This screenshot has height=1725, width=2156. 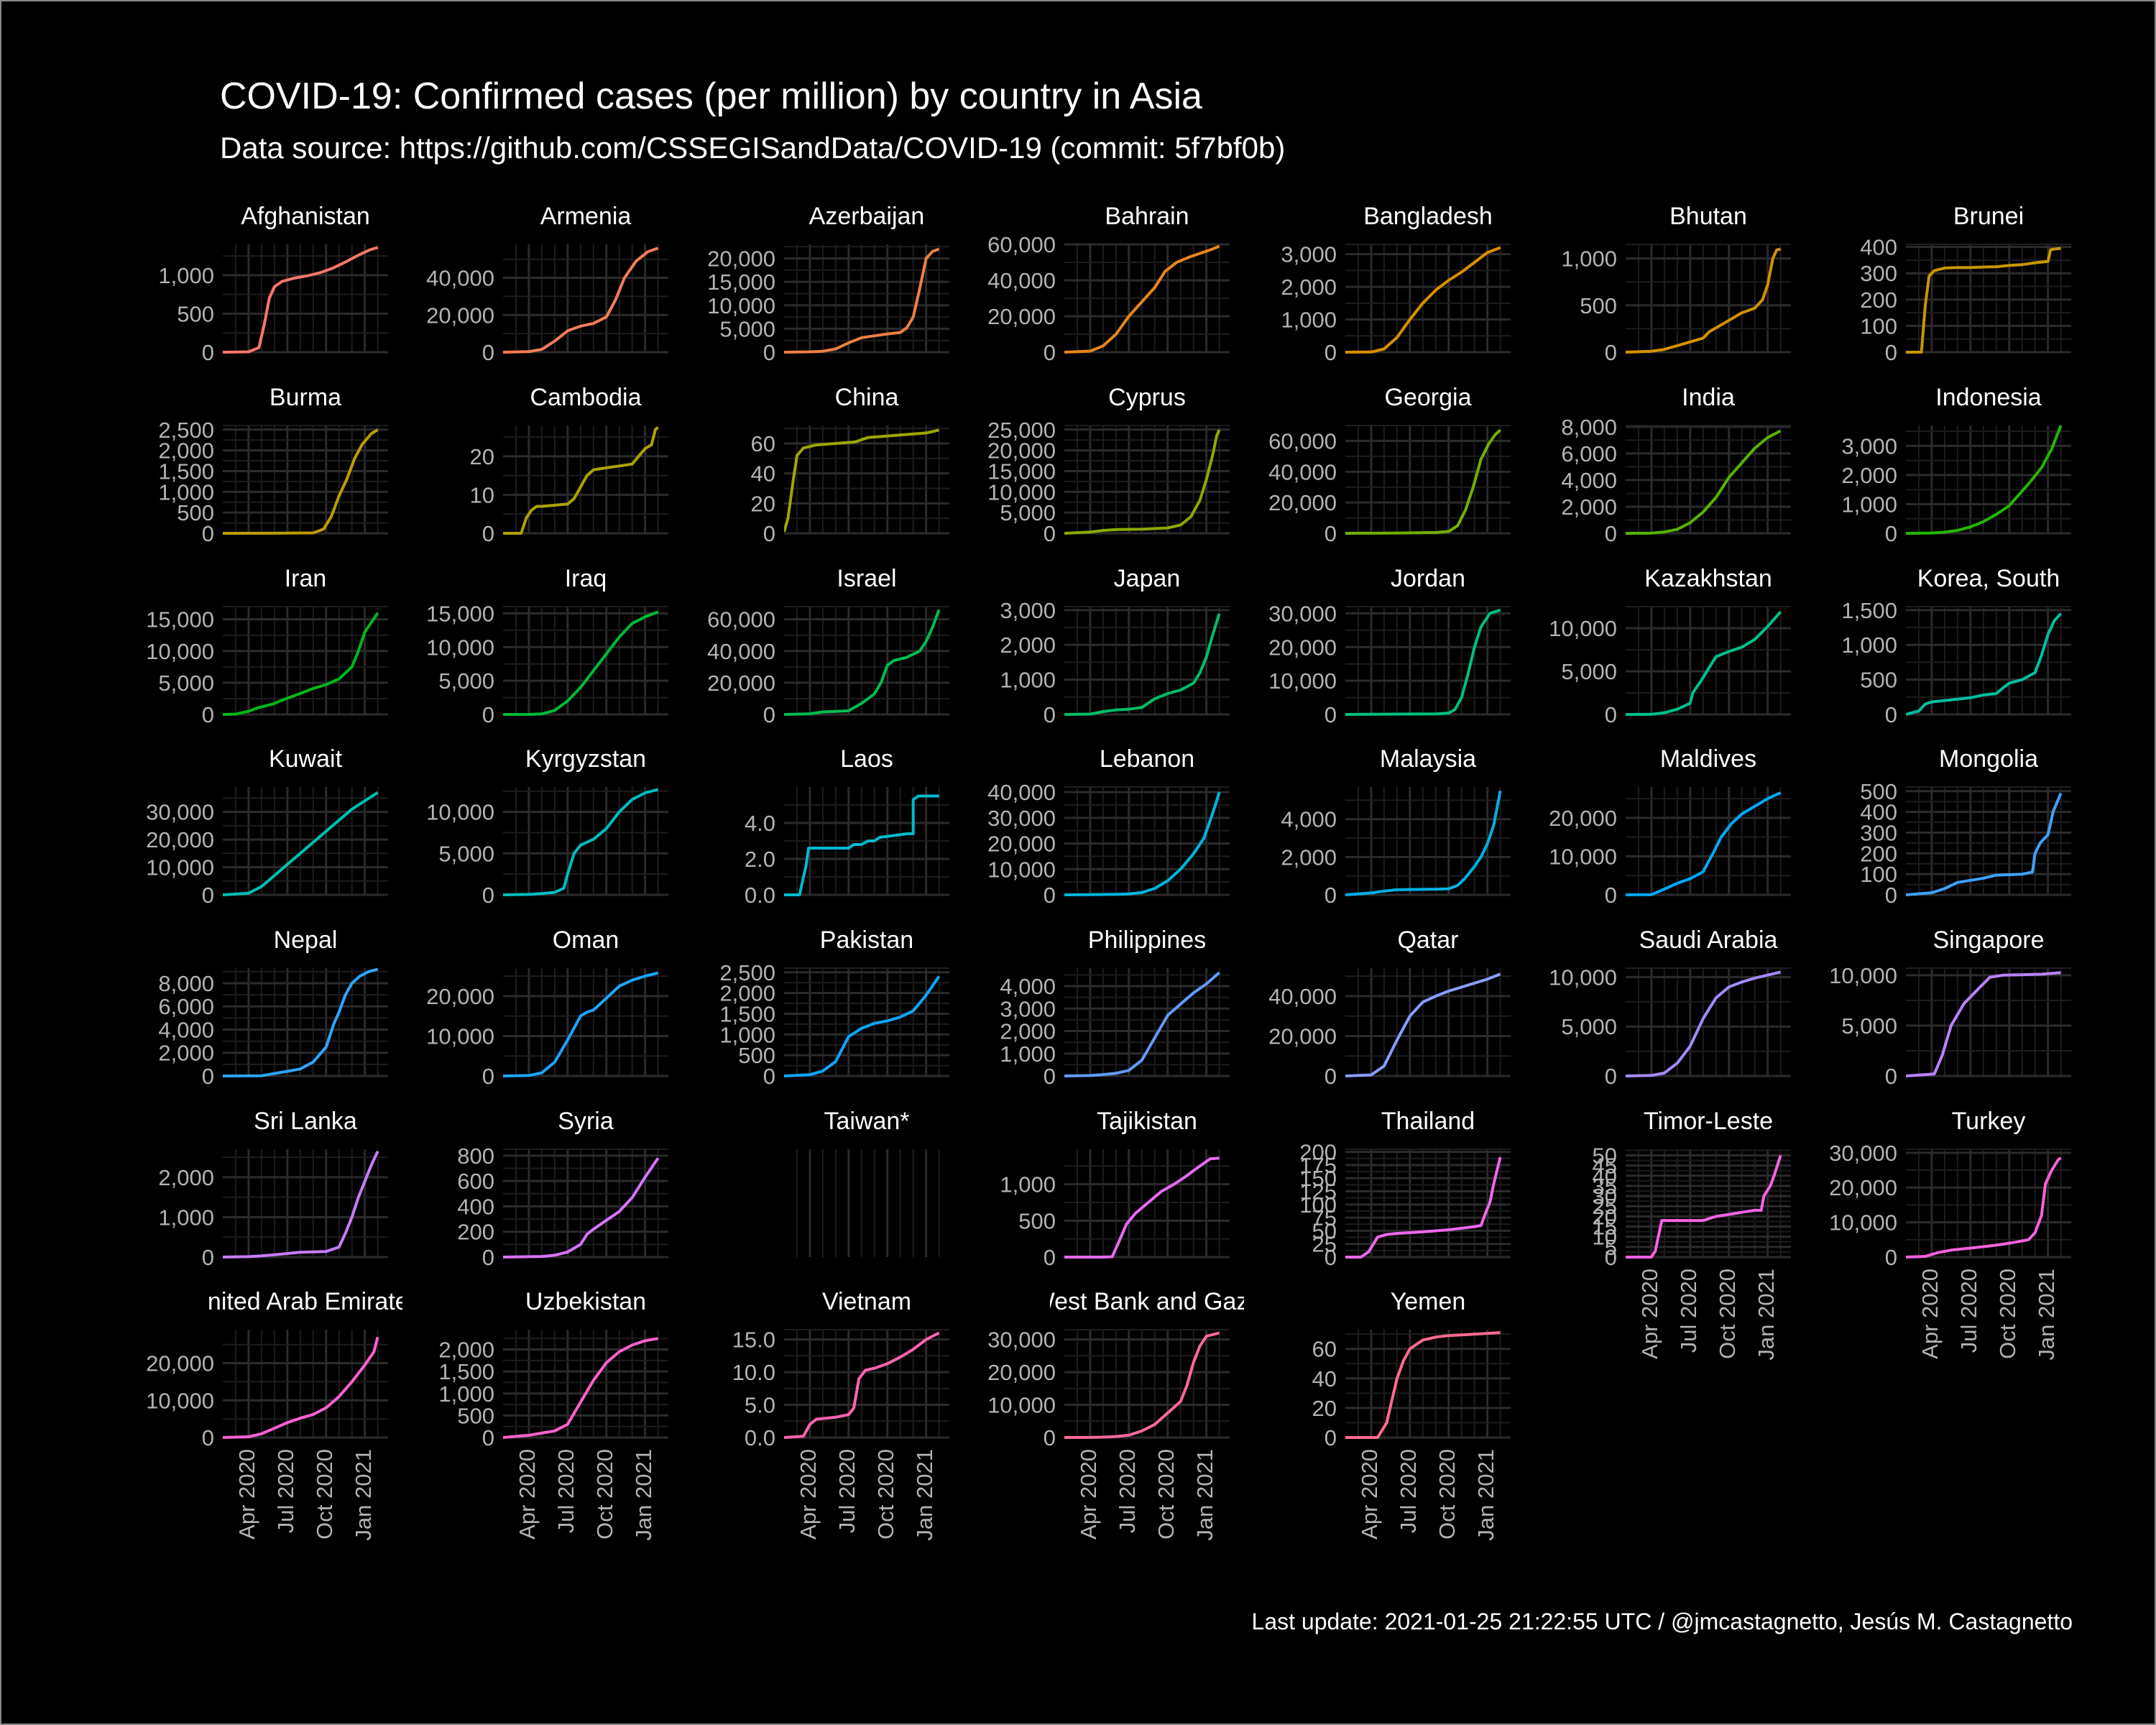 I want to click on strip-label: Bahrain, so click(x=1147, y=216).